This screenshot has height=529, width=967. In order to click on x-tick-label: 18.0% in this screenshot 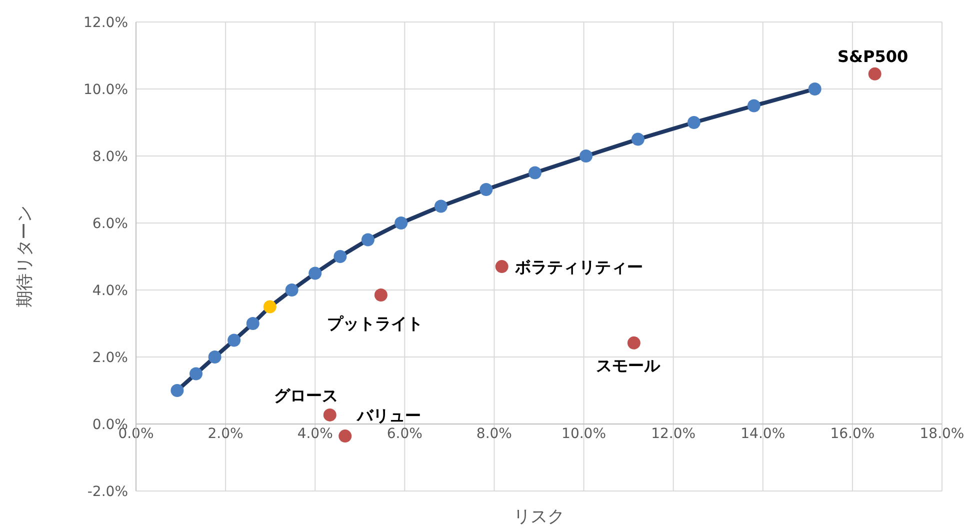, I will do `click(942, 434)`.